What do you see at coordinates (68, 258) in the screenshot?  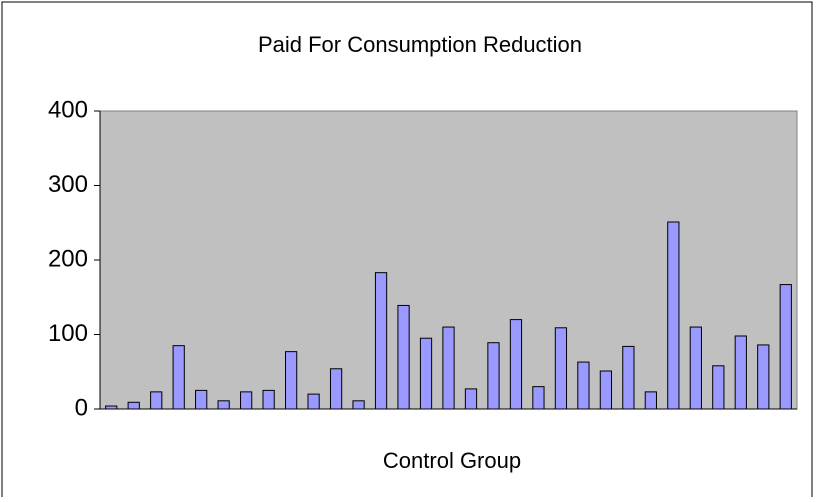 I see `y-tick-label: 200` at bounding box center [68, 258].